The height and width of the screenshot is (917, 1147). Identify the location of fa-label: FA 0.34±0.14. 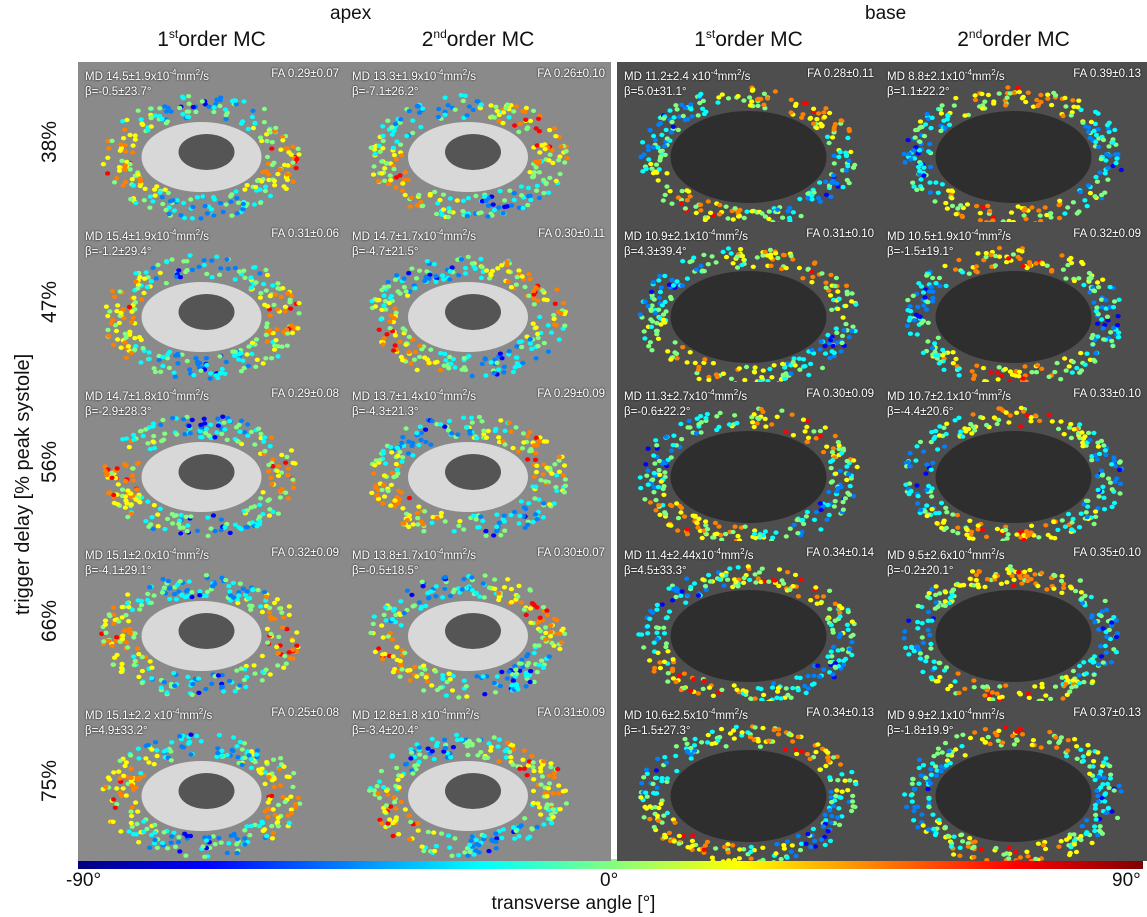
(840, 553).